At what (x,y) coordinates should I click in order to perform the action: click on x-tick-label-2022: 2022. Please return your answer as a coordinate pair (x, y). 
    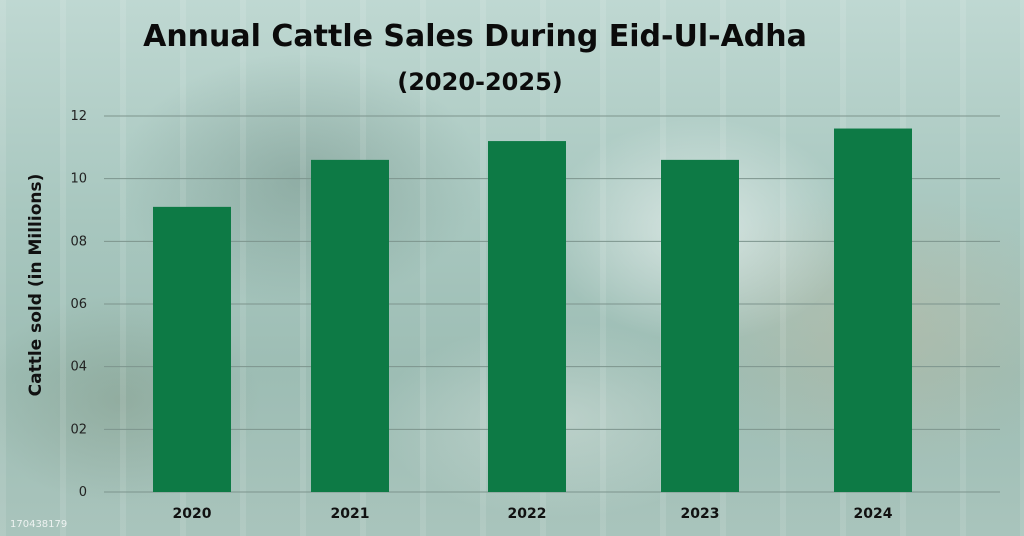
    Looking at the image, I should click on (527, 514).